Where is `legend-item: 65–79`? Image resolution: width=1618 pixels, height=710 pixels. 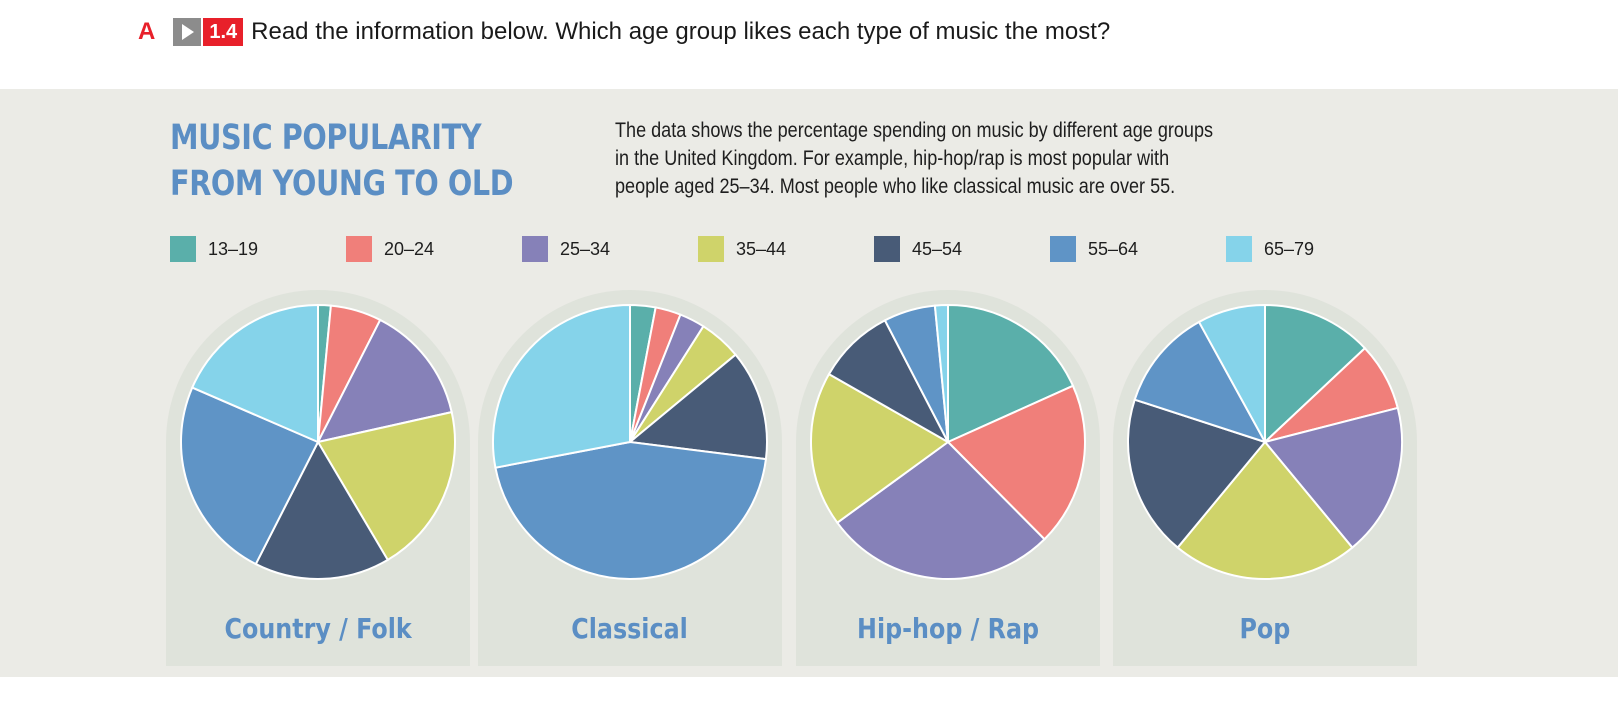 legend-item: 65–79 is located at coordinates (1270, 249).